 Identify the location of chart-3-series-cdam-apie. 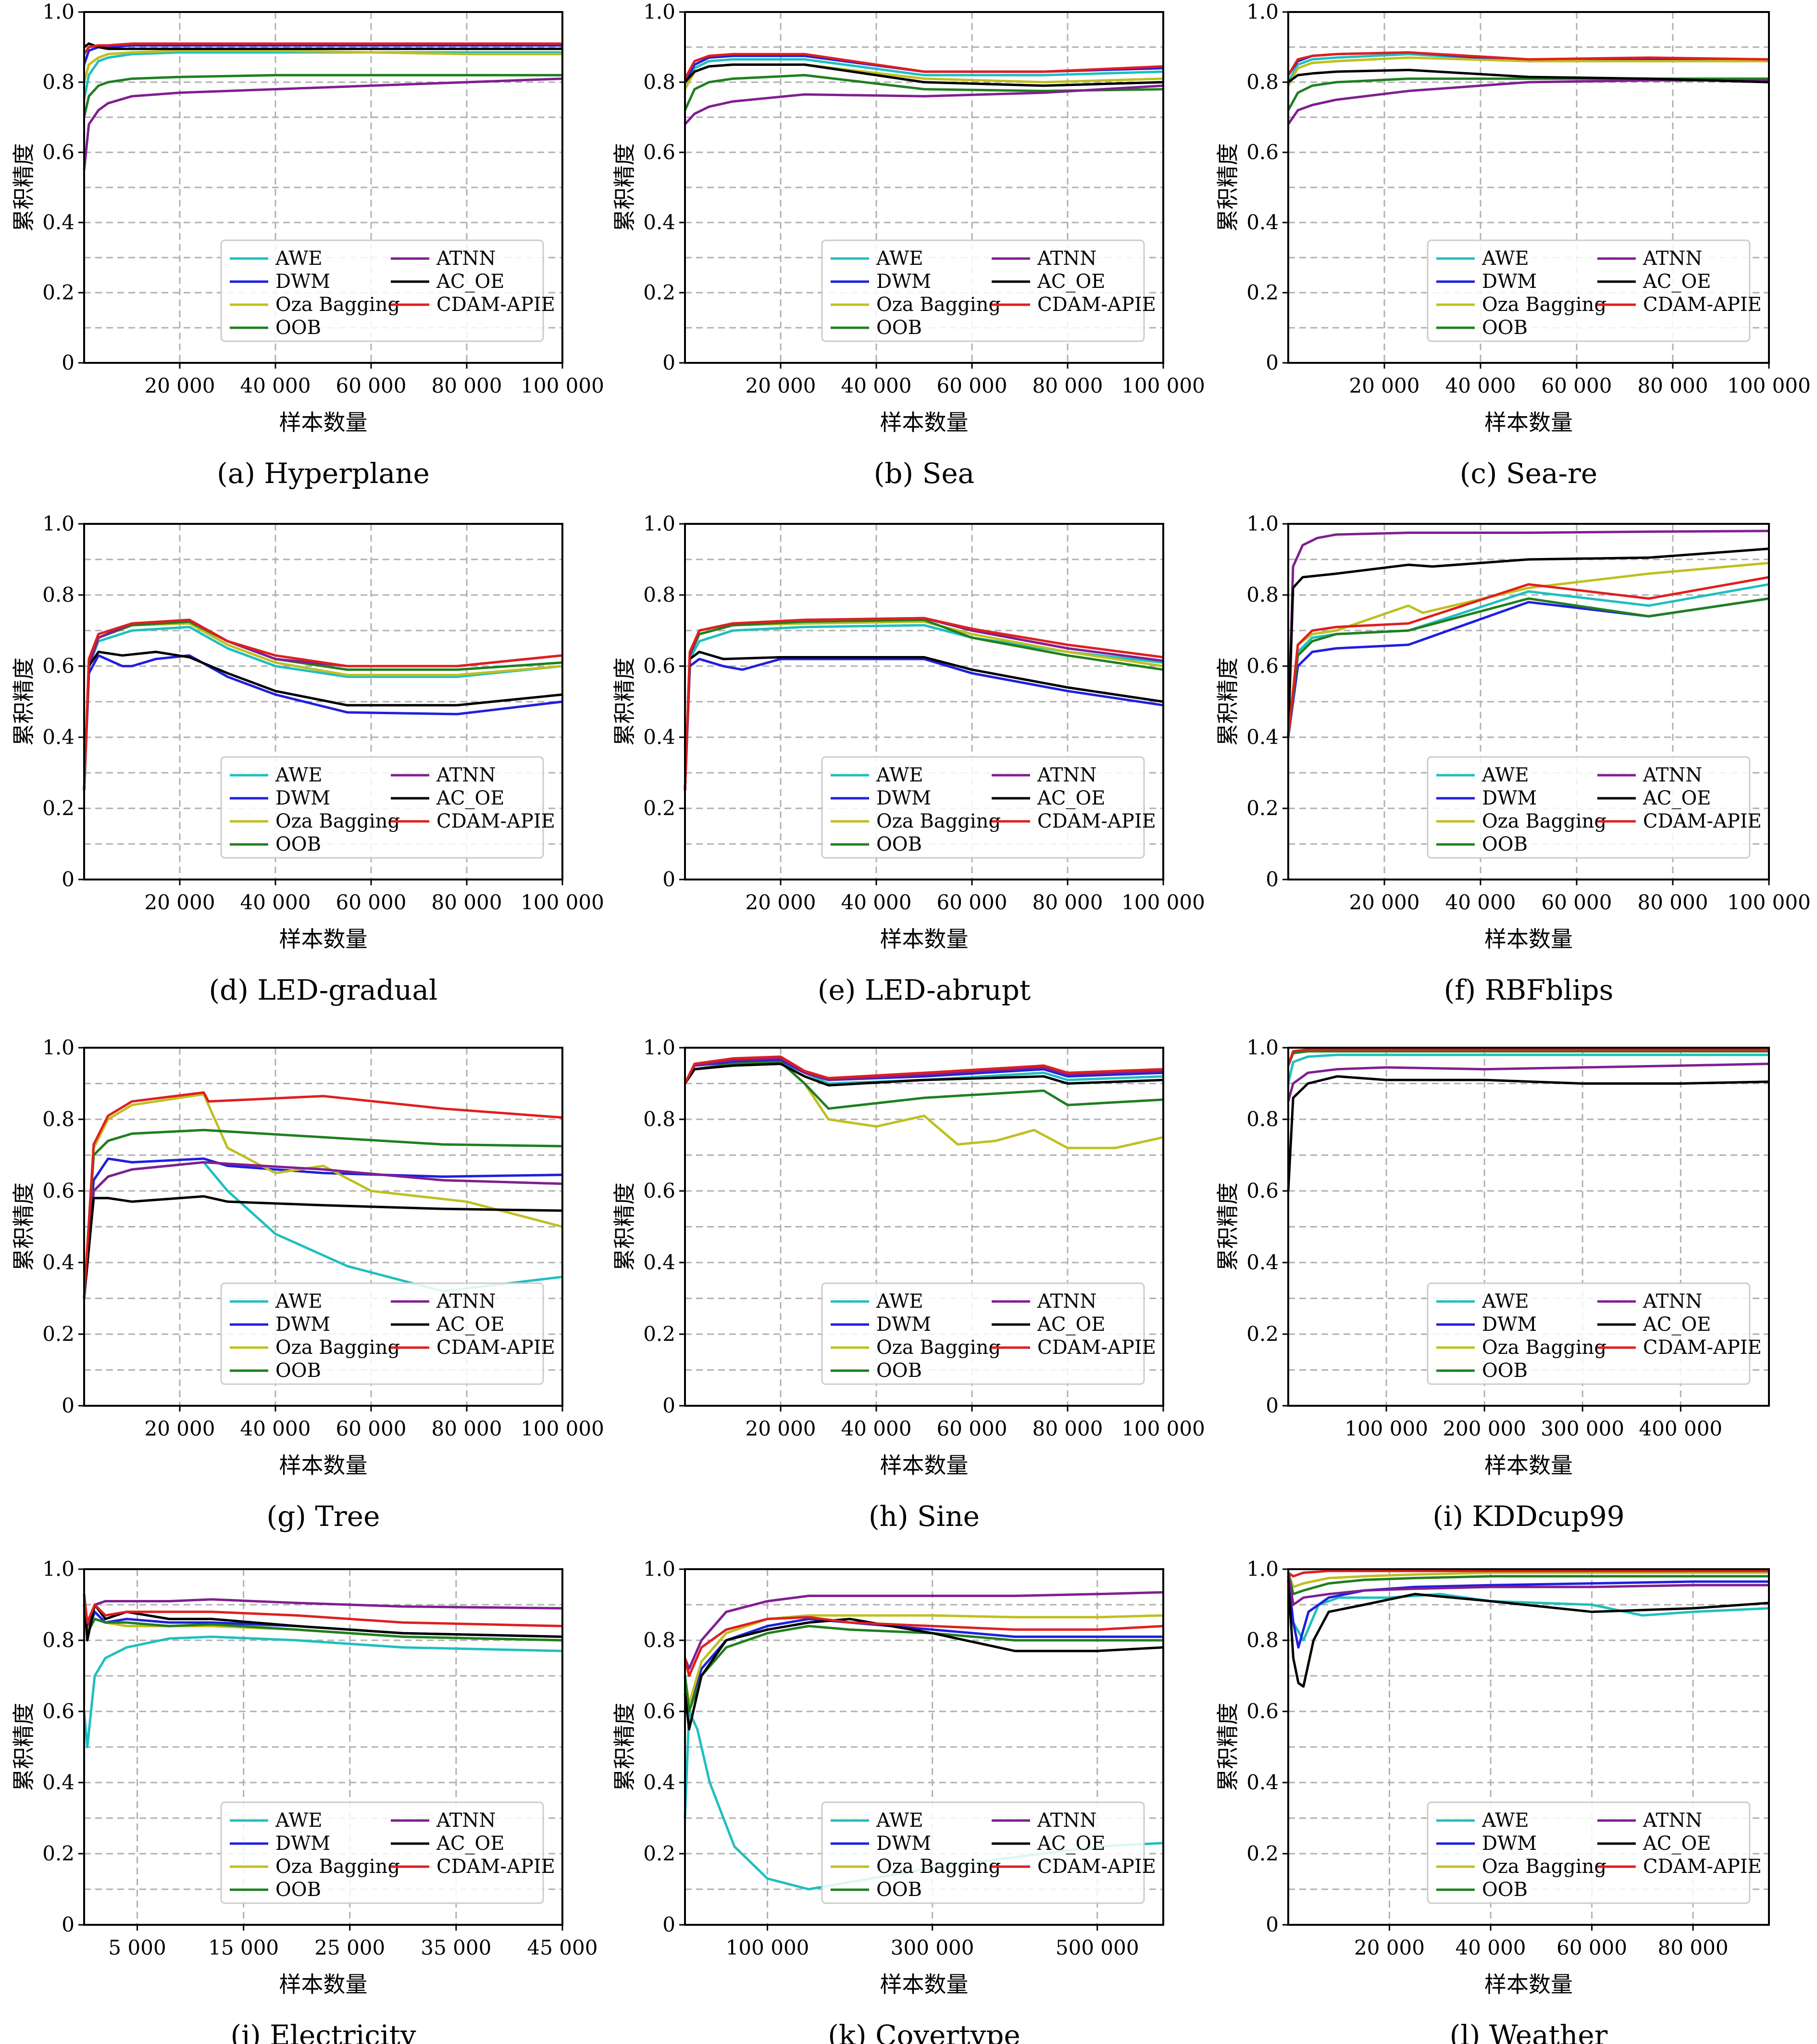
(323, 705).